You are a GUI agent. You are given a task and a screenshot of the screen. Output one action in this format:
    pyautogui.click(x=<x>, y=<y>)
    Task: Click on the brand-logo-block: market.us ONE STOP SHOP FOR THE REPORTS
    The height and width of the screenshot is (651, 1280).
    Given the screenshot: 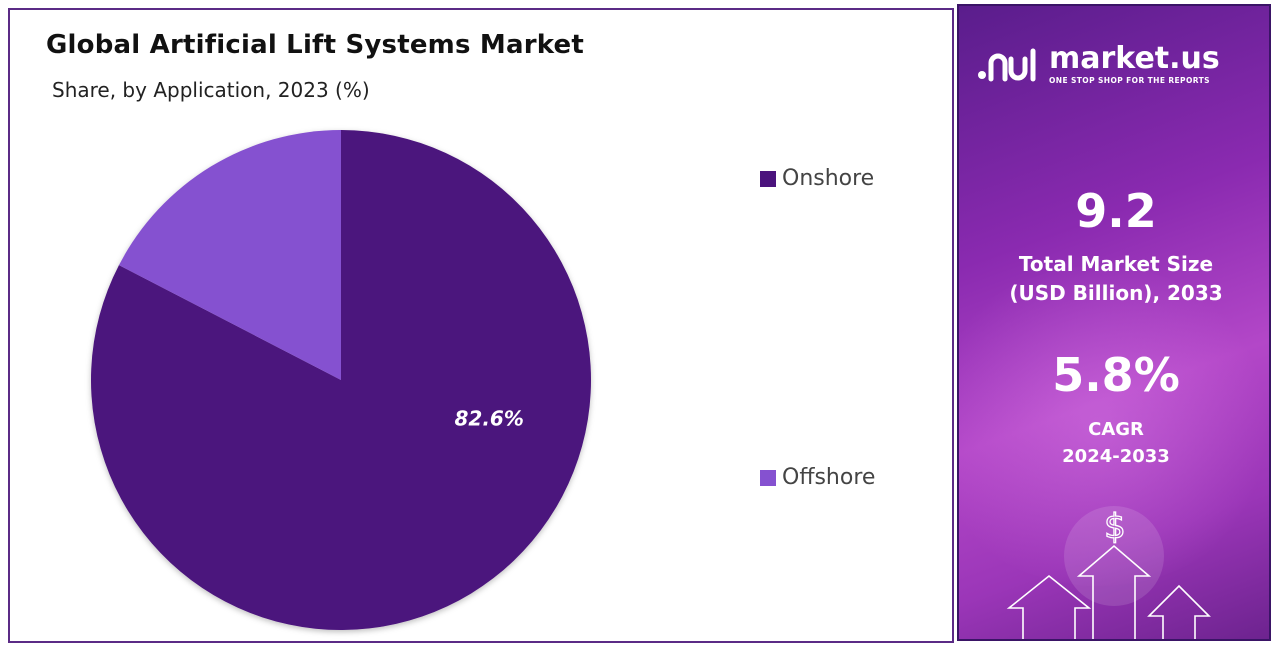 What is the action you would take?
    pyautogui.click(x=1098, y=64)
    